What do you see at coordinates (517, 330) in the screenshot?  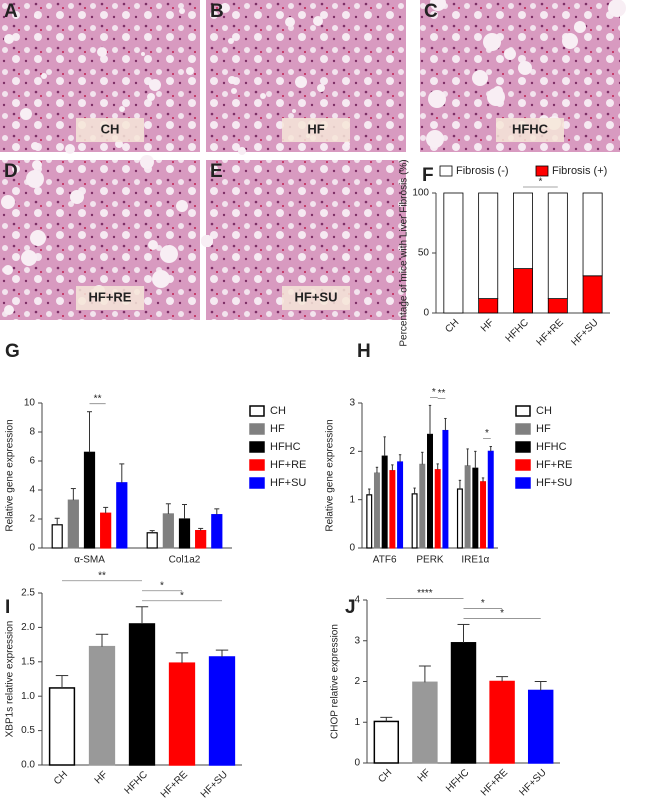 I see `x-tick-label: HFHC` at bounding box center [517, 330].